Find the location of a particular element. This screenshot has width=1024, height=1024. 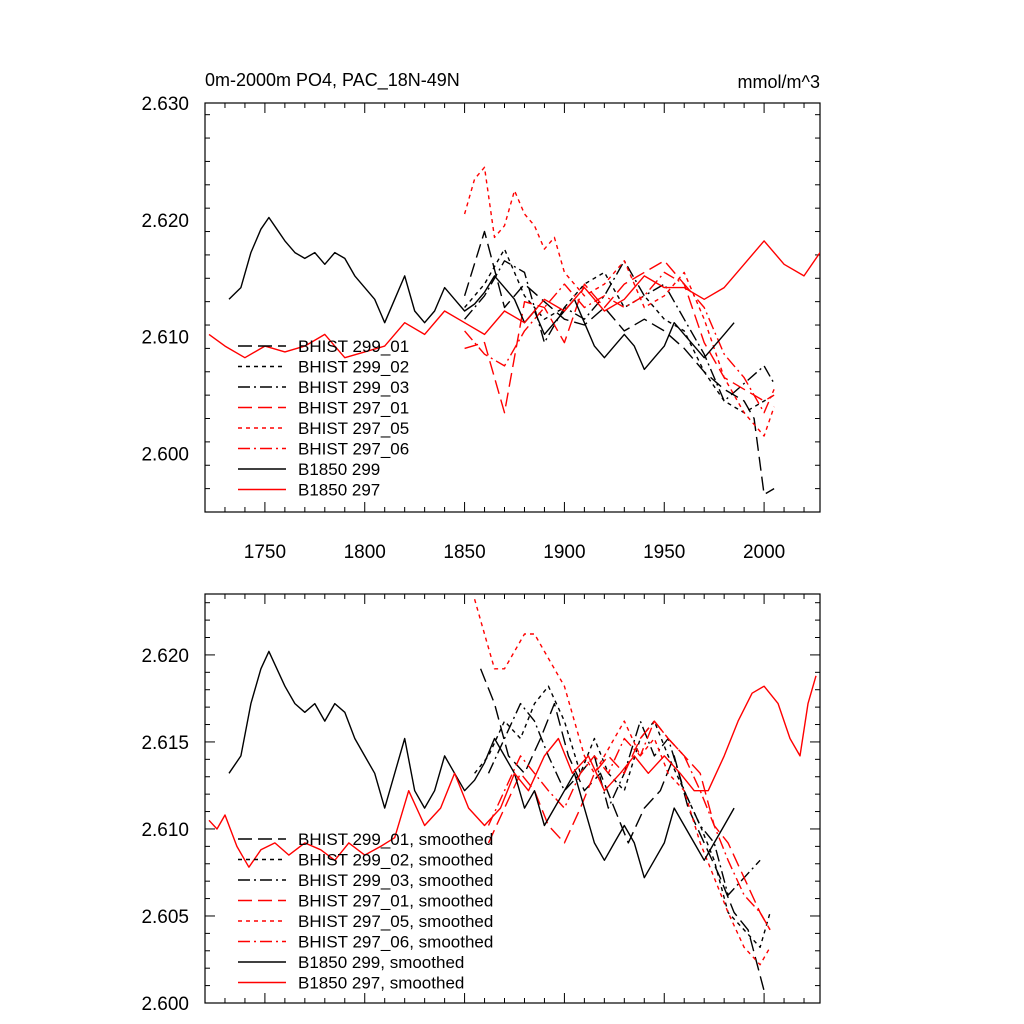

legend-label: BHIST 299_02 is located at coordinates (353, 367).